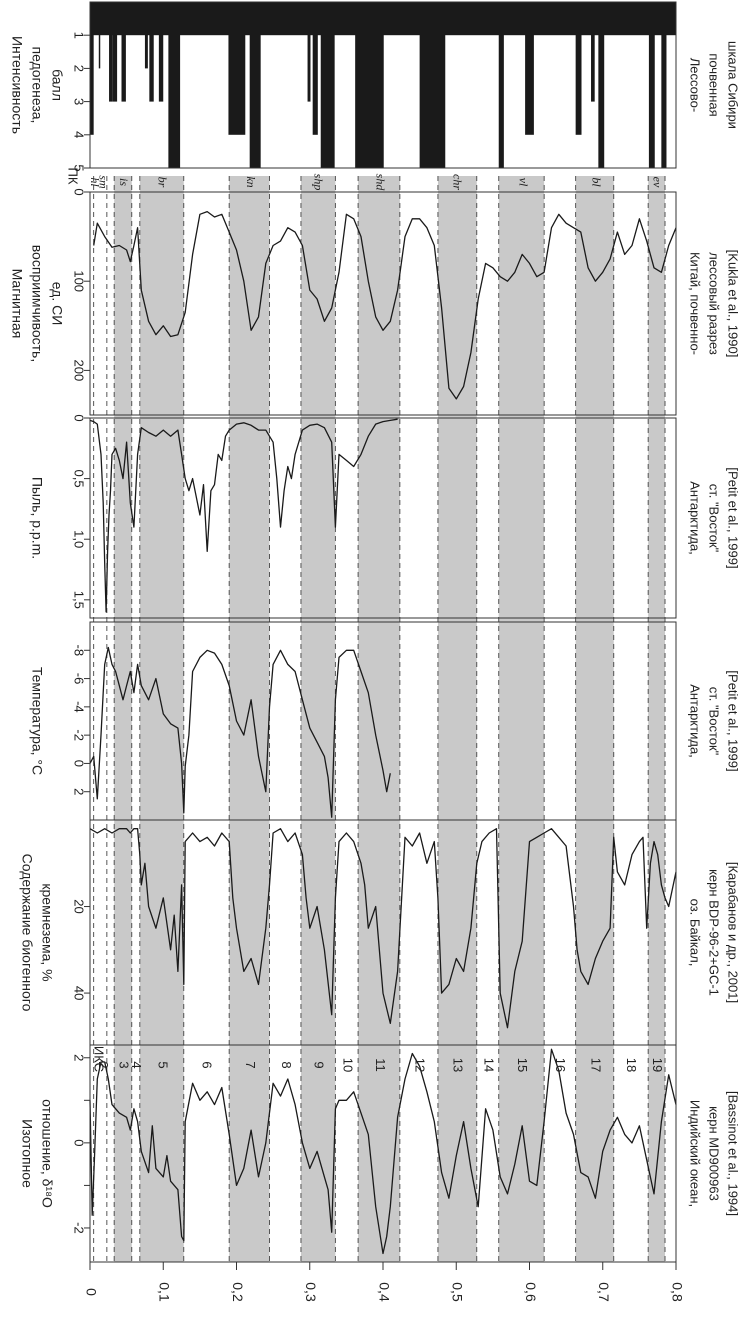 The width and height of the screenshot is (739, 1332). What do you see at coordinates (79, 539) in the screenshot?
I see `dust-tick-label: 1,0` at bounding box center [79, 539].